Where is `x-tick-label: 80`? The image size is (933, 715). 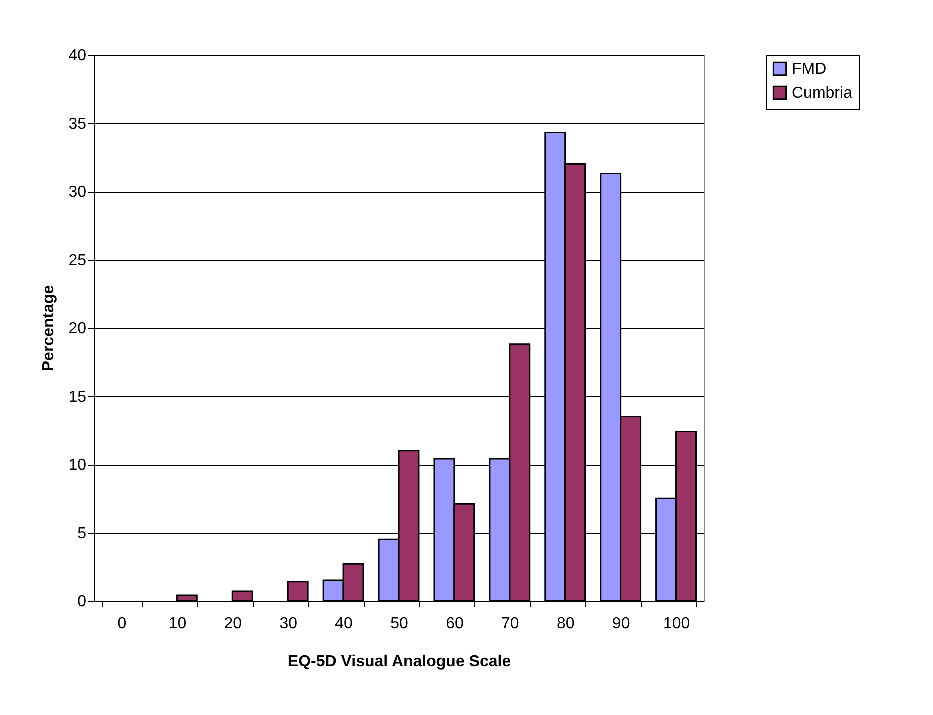 x-tick-label: 80 is located at coordinates (565, 624).